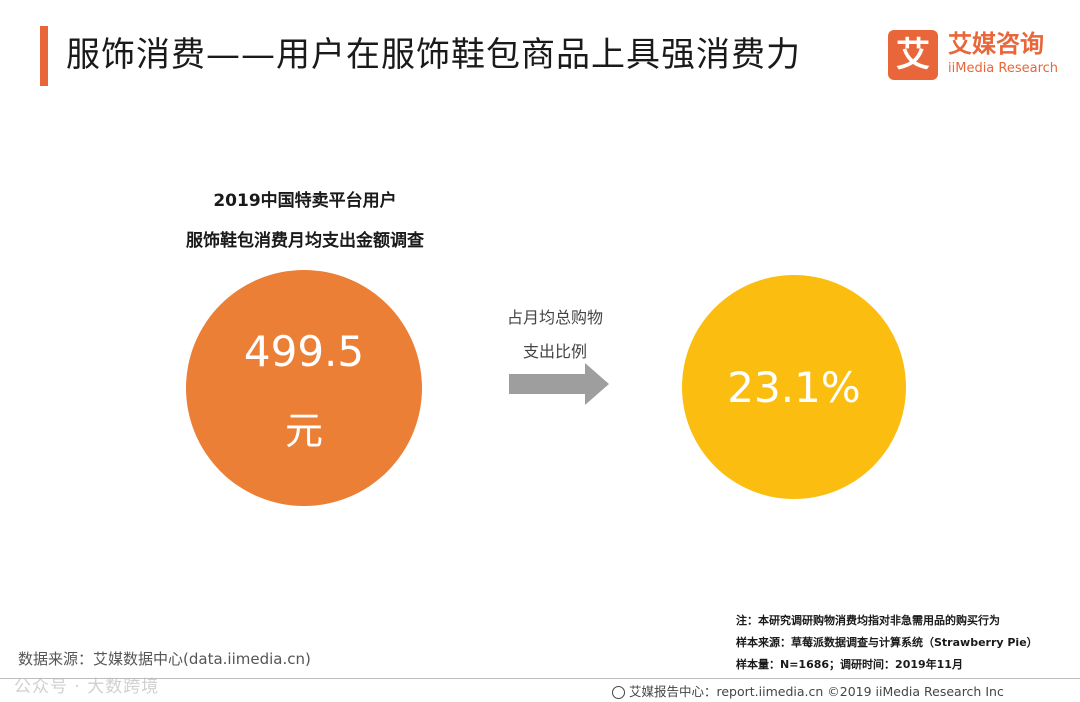 This screenshot has width=1080, height=702. What do you see at coordinates (996, 44) in the screenshot?
I see `logo-chinese-name: 艾媒咨询` at bounding box center [996, 44].